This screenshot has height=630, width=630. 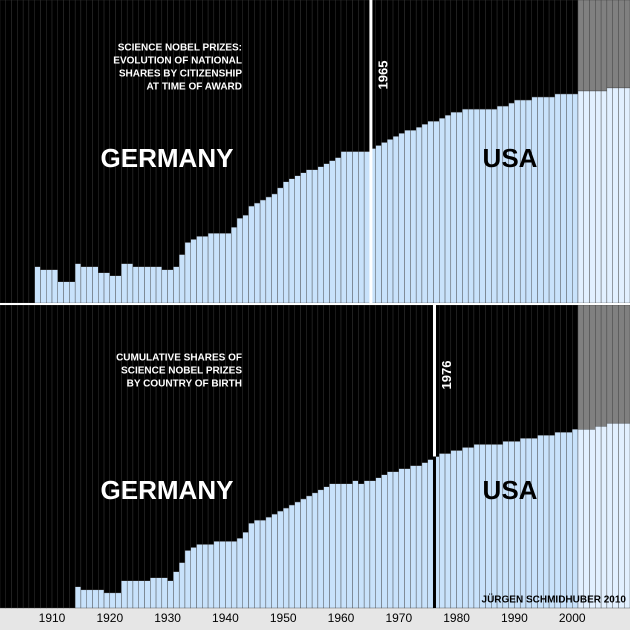 I want to click on annotation: EVOLUTION OF NATIONAL, so click(x=177, y=61).